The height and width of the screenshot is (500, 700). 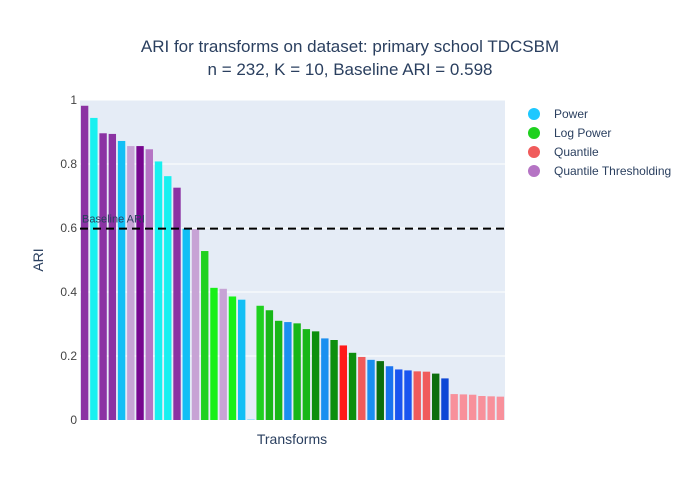 What do you see at coordinates (582, 133) in the screenshot?
I see `legend-label: Log Power` at bounding box center [582, 133].